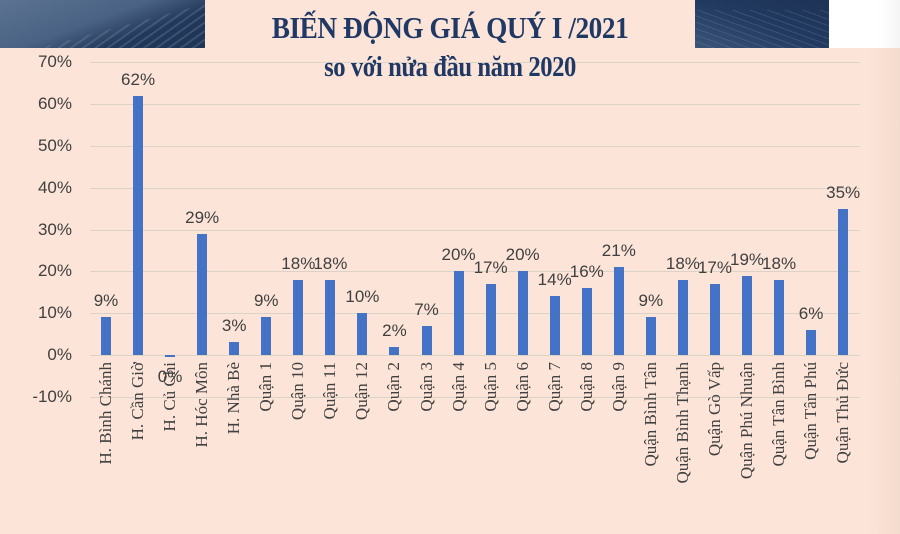 The height and width of the screenshot is (534, 900). Describe the element at coordinates (54, 312) in the screenshot. I see `y-axis-tick-label: 10%` at that location.